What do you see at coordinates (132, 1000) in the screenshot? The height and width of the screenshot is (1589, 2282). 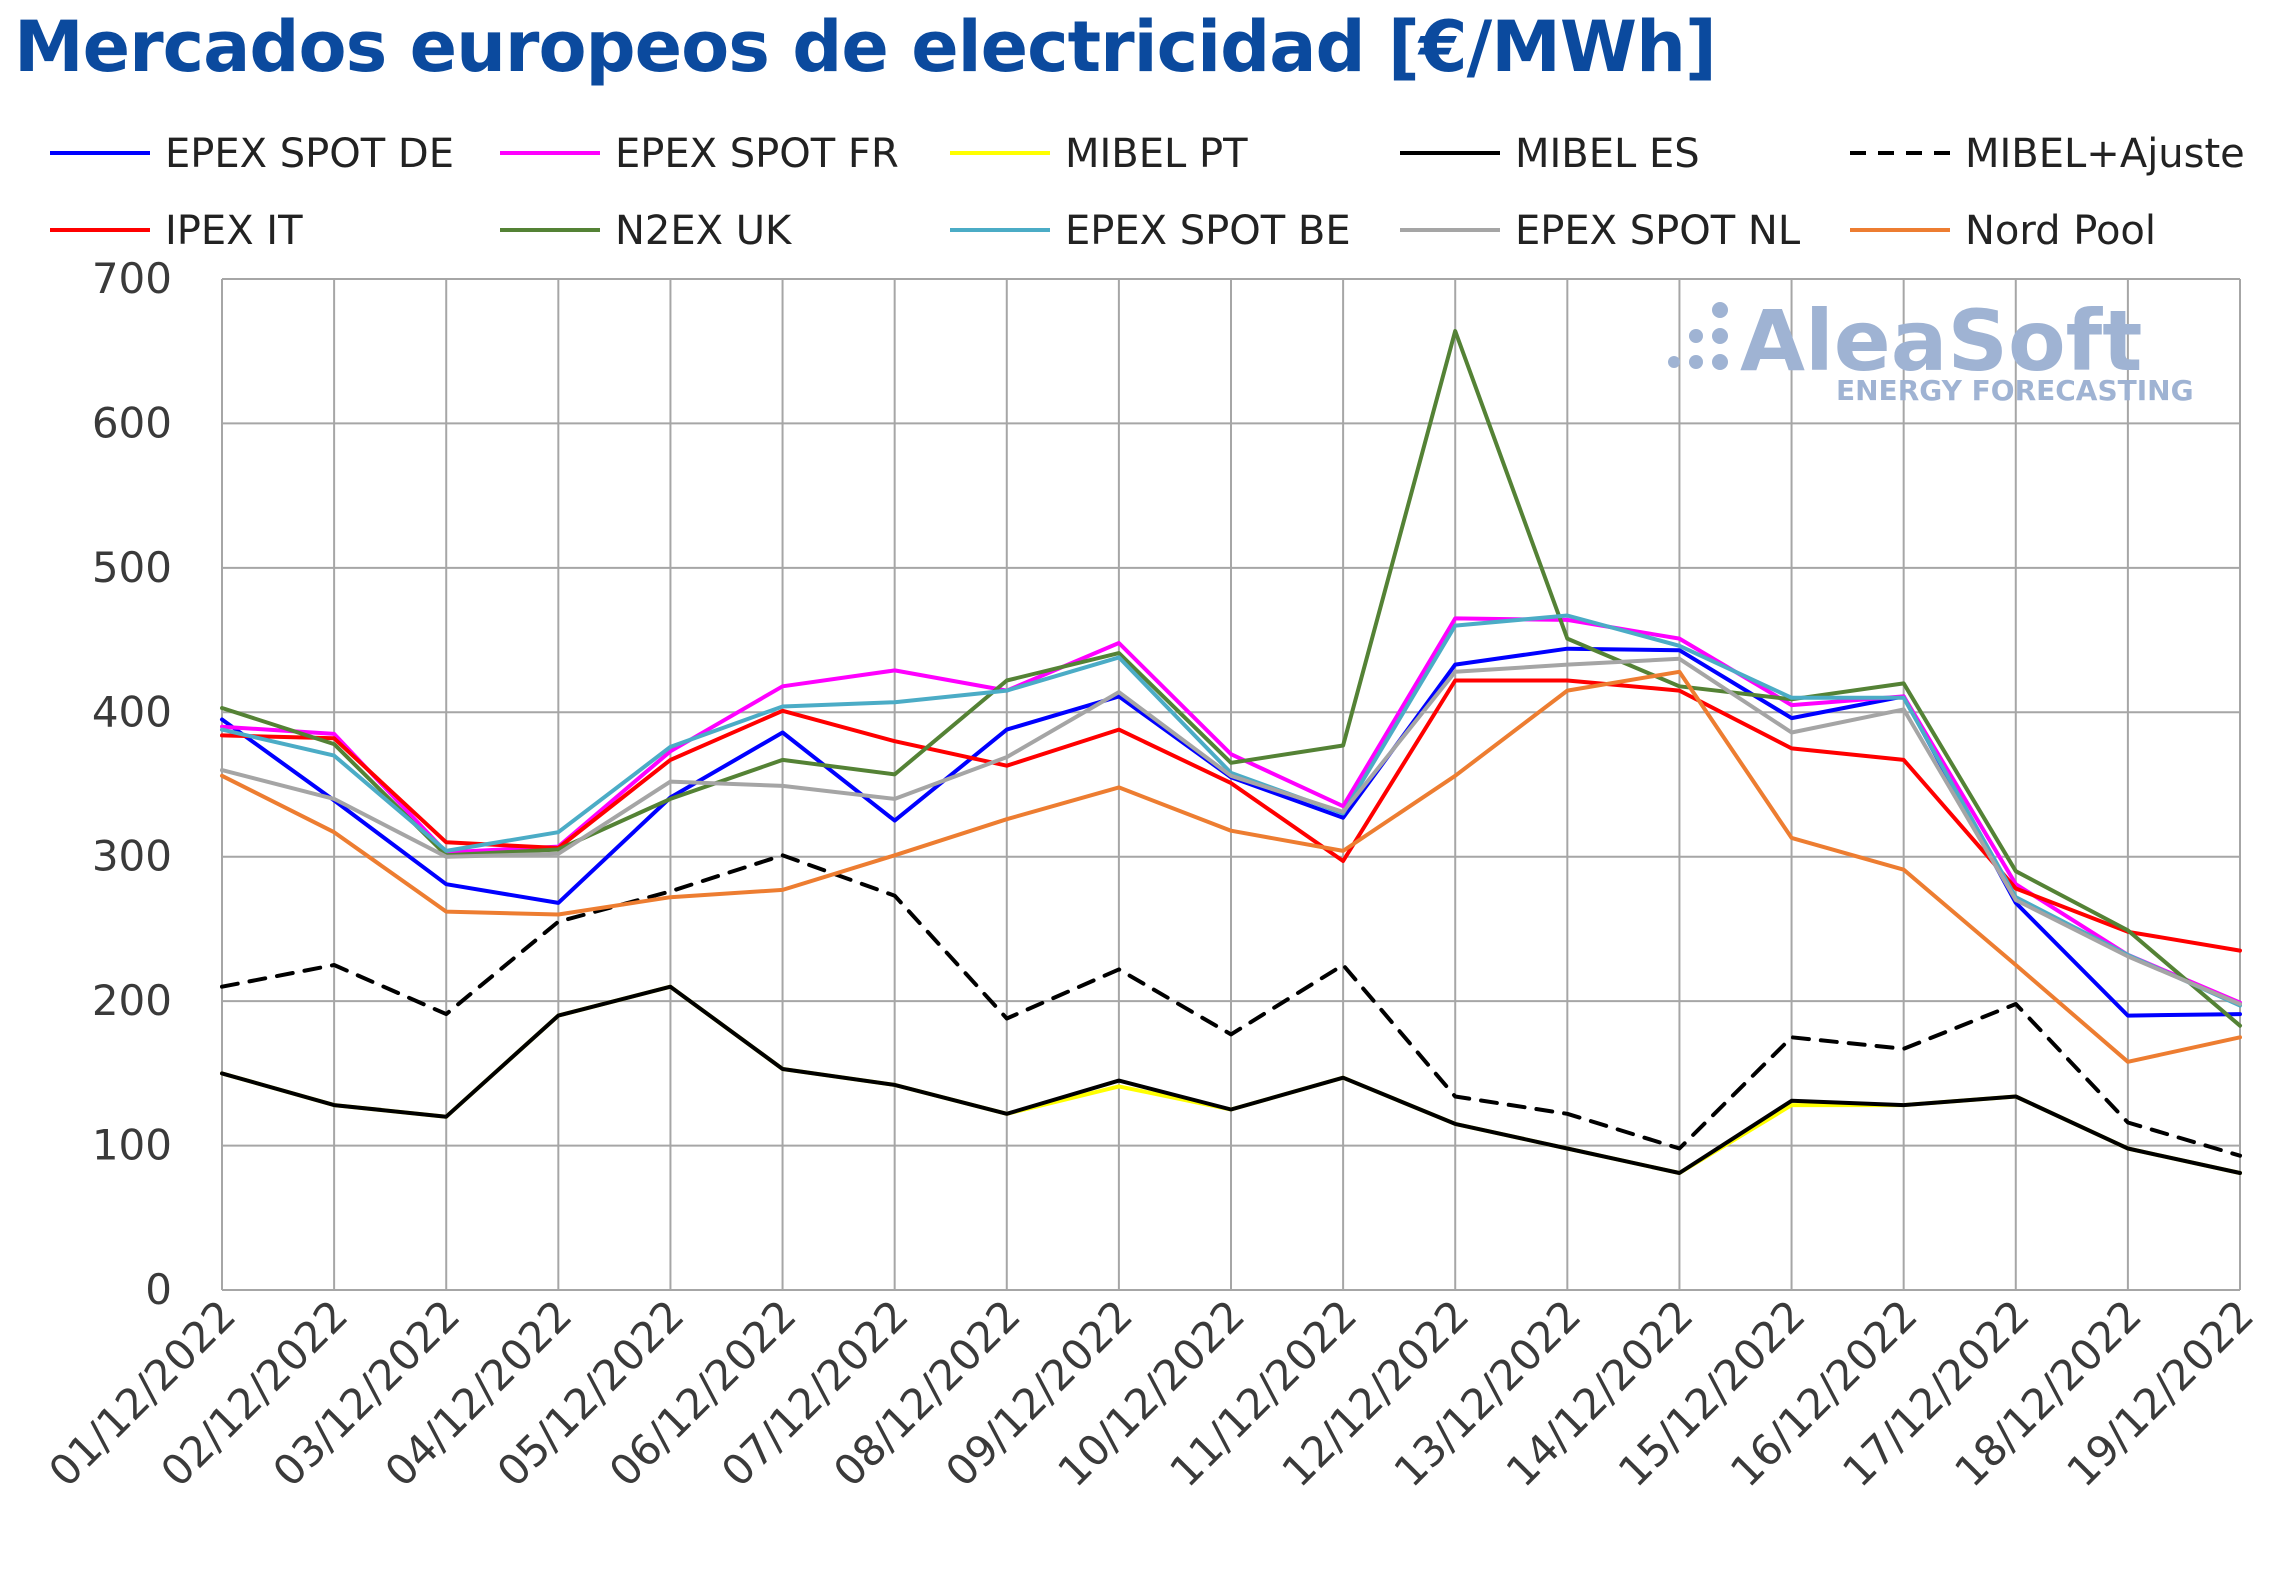 I see `y-tick-label: 200` at bounding box center [132, 1000].